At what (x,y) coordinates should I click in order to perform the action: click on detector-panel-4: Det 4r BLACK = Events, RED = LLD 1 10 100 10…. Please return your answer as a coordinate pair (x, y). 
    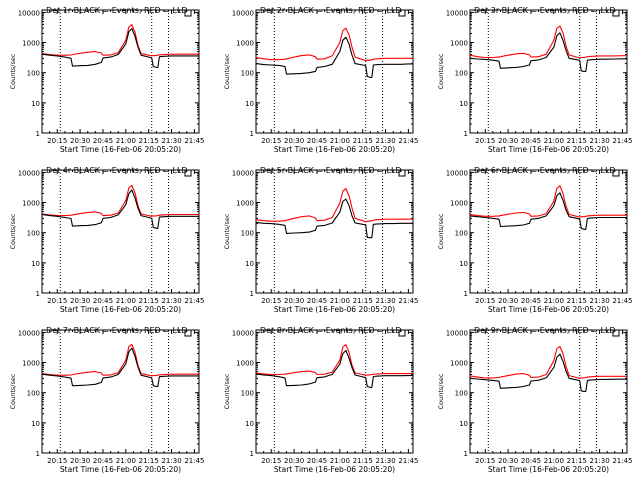
    Looking at the image, I should click on (107, 240).